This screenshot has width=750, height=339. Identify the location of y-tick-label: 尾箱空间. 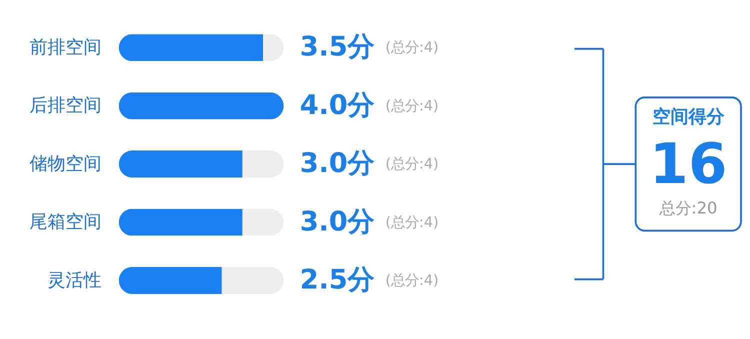
(65, 222).